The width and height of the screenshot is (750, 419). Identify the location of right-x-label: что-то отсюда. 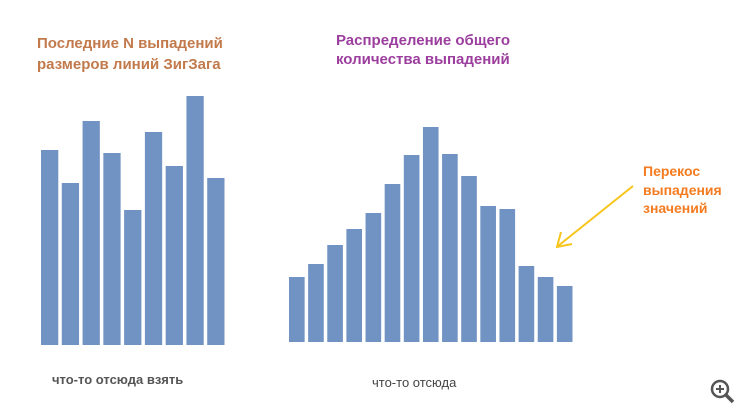
(414, 382).